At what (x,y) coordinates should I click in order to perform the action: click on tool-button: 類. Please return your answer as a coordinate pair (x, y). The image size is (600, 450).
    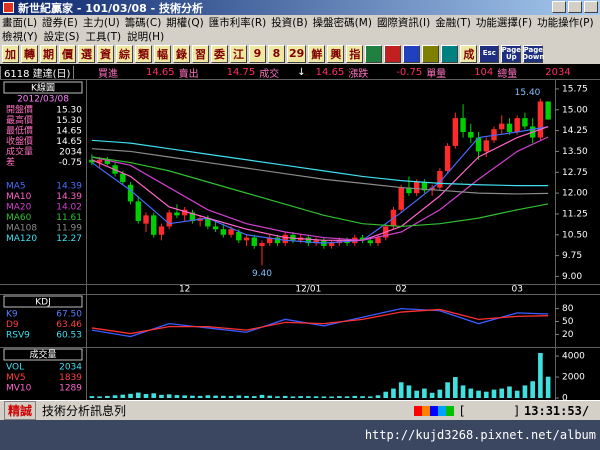
    Looking at the image, I should click on (143, 53).